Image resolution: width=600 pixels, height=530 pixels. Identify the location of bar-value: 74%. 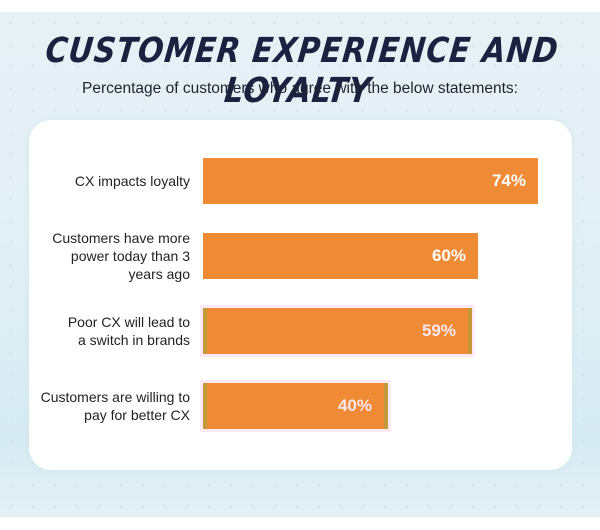
(508, 180).